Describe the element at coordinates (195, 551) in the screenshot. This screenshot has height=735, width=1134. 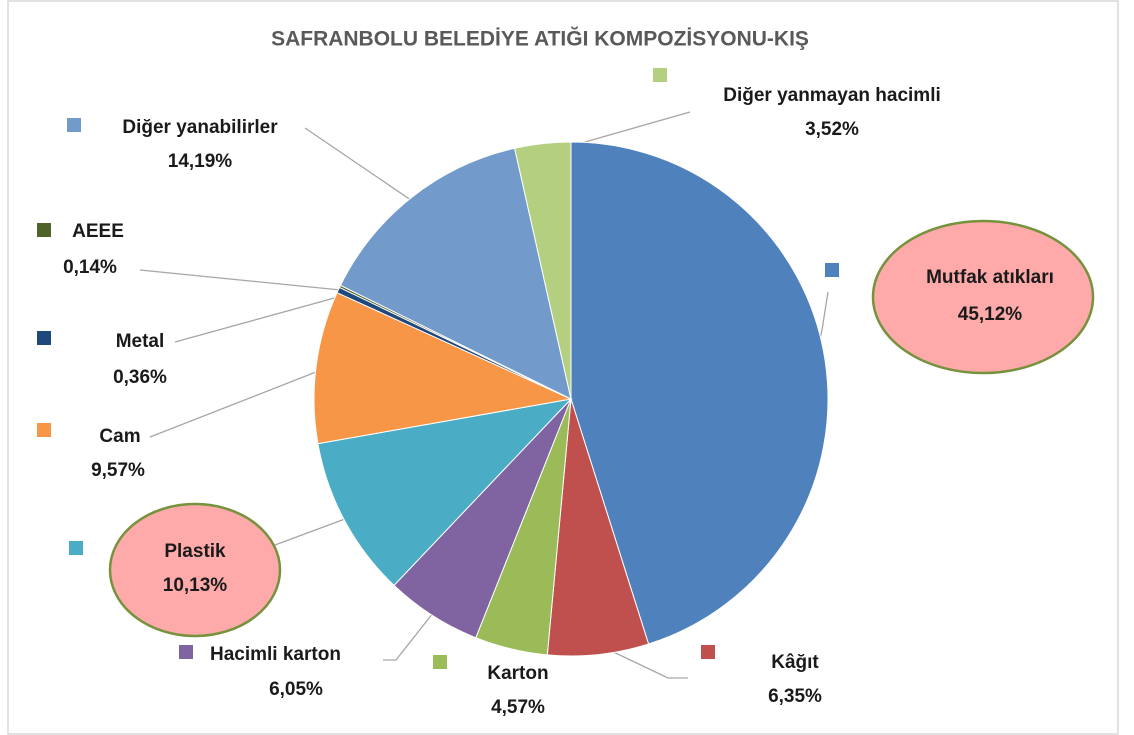
I see `slice-label: Plastik` at that location.